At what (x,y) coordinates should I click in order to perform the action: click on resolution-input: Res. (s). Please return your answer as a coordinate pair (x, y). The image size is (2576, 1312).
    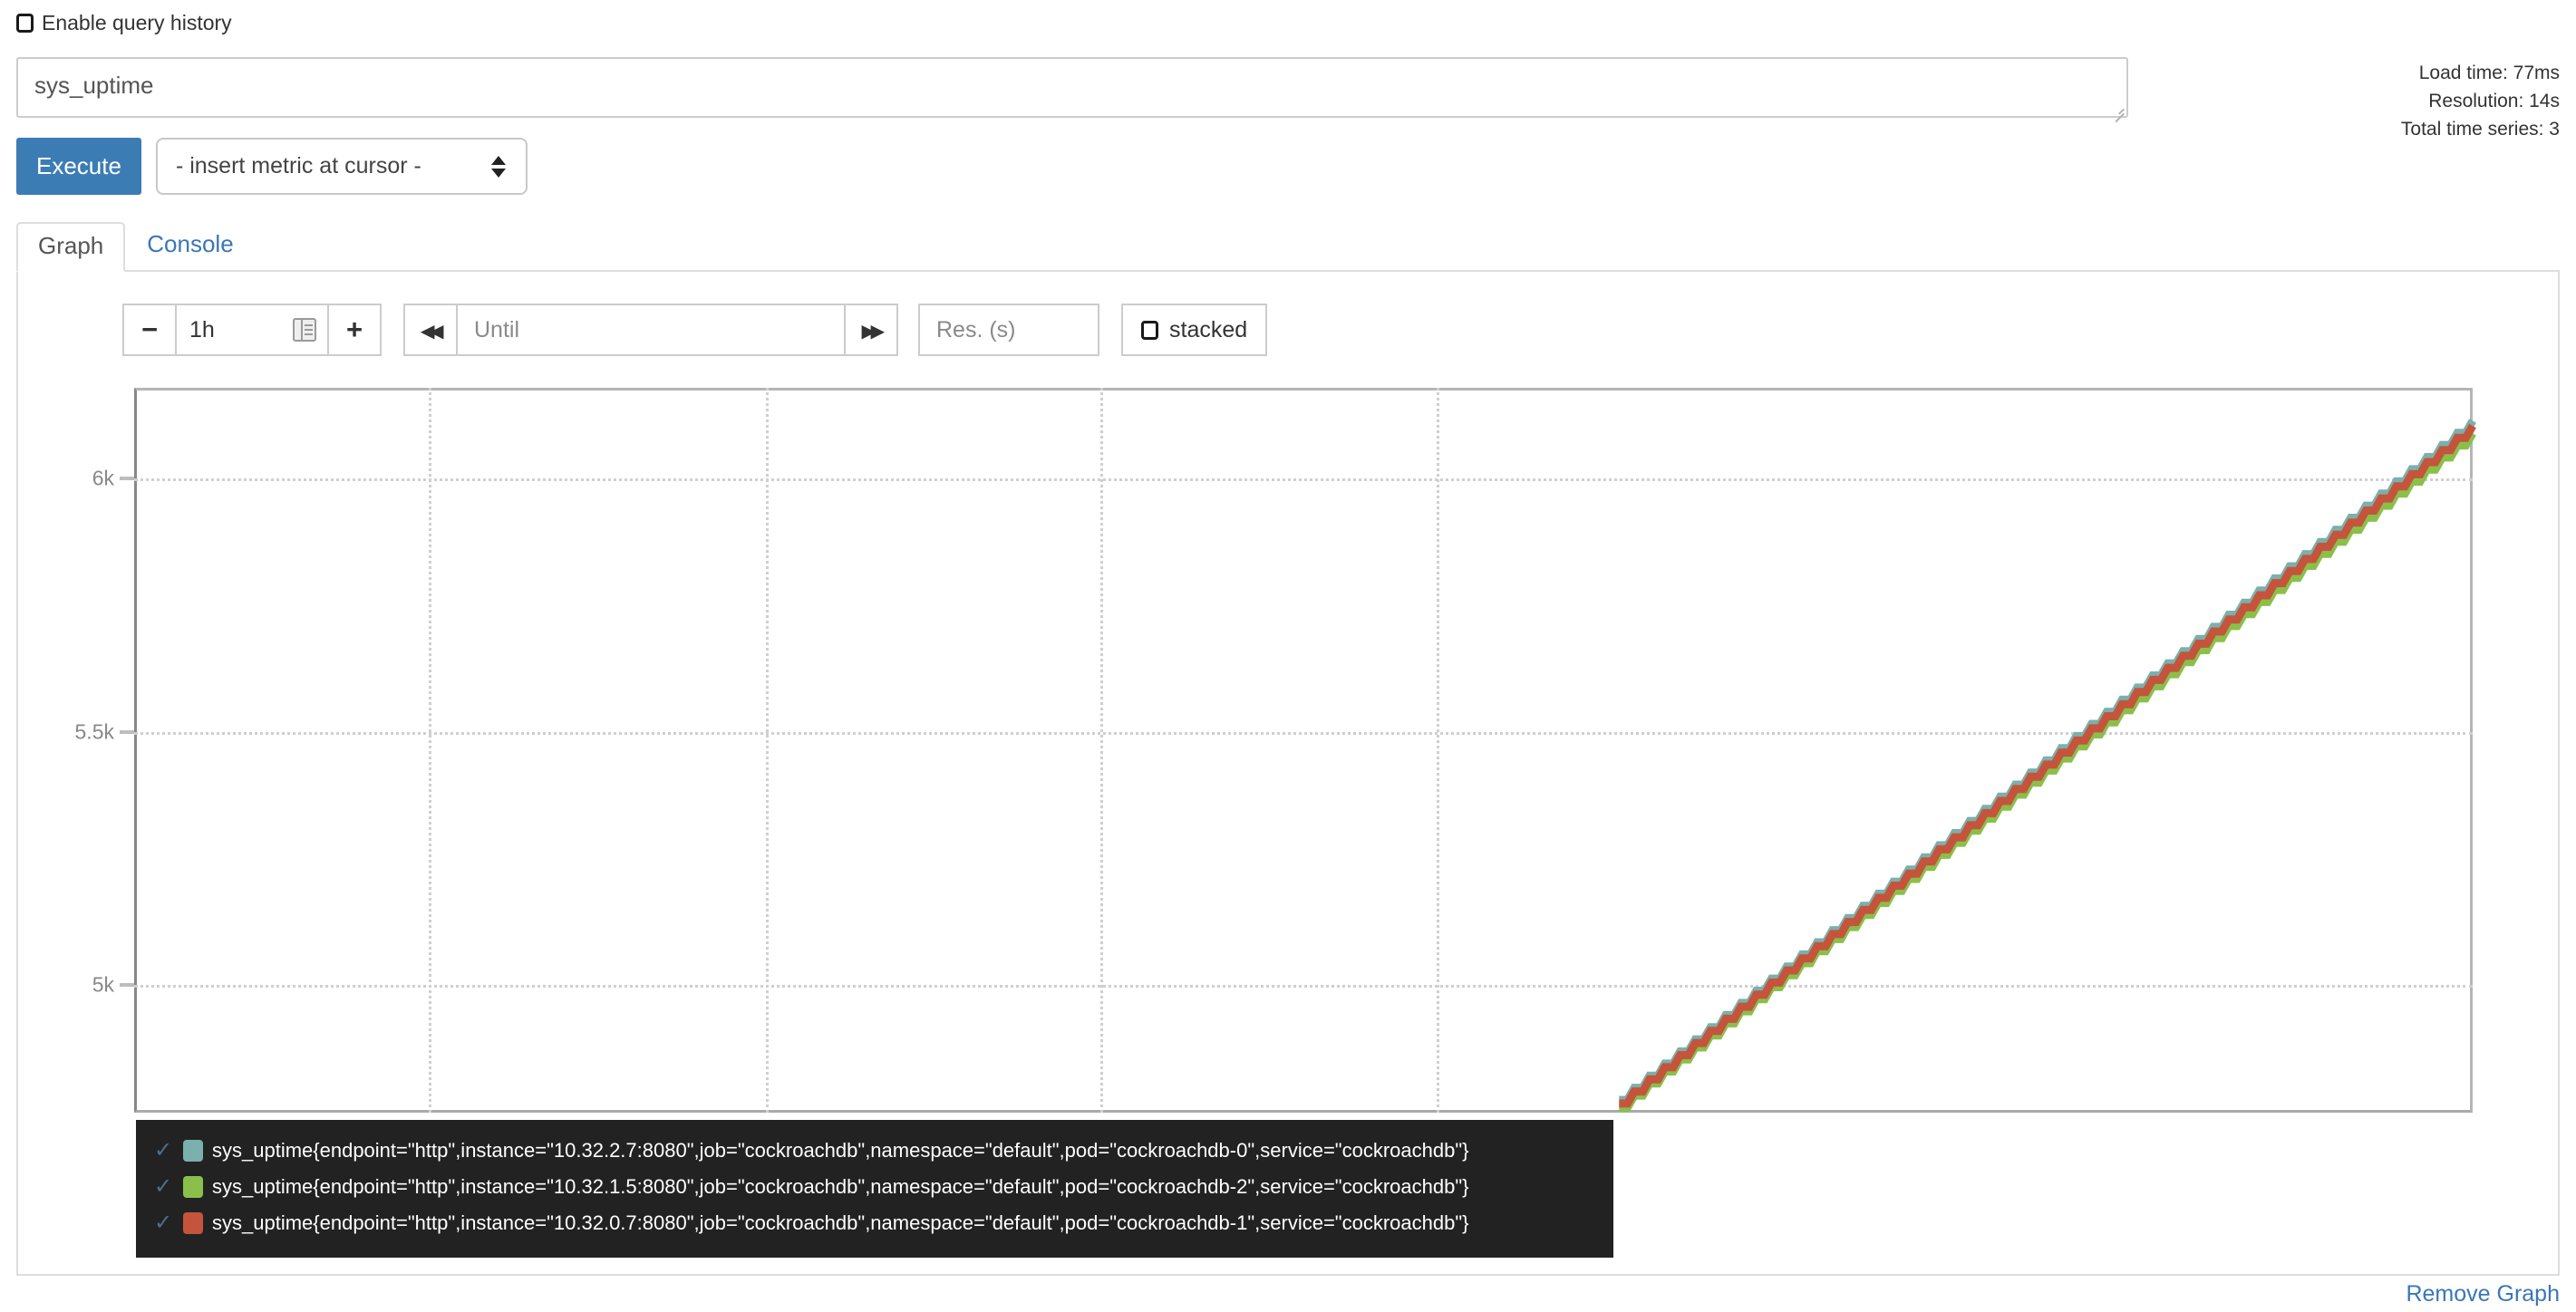
    Looking at the image, I should click on (1008, 330).